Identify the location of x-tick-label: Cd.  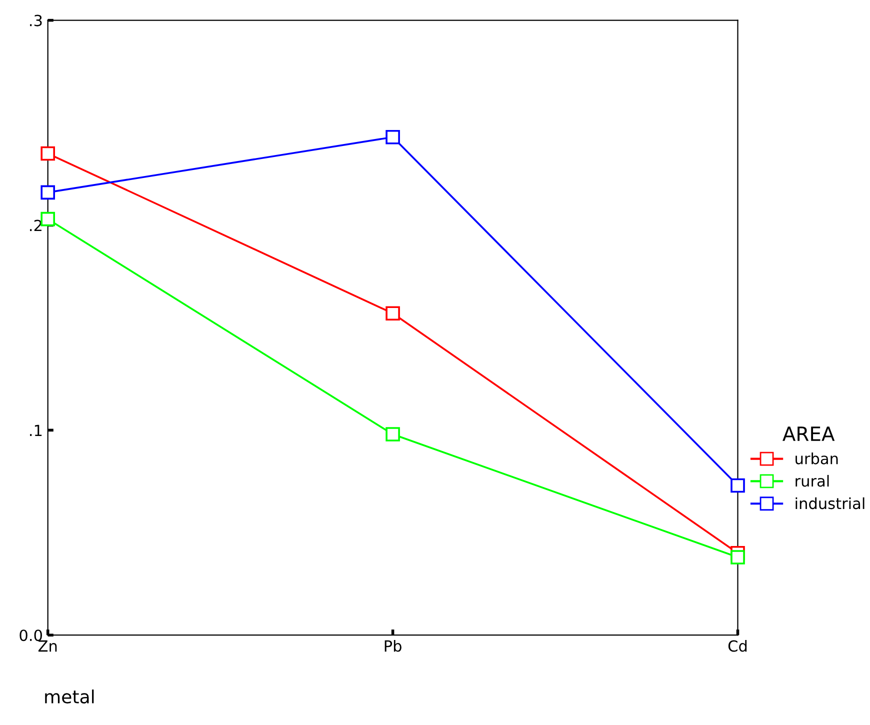
(737, 646).